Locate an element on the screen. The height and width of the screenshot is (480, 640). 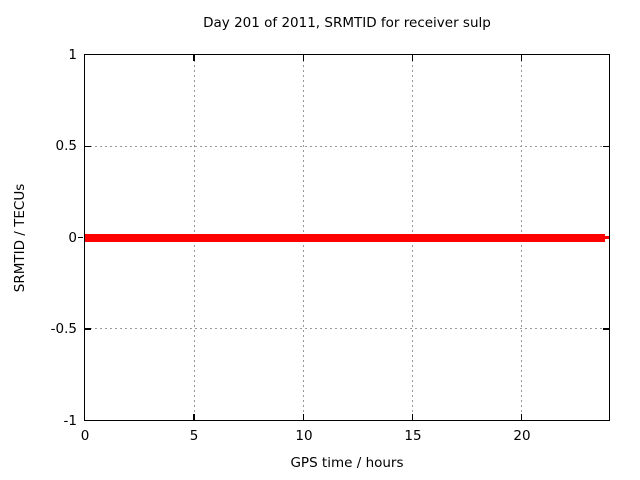
tick-top-x20 is located at coordinates (521, 58).